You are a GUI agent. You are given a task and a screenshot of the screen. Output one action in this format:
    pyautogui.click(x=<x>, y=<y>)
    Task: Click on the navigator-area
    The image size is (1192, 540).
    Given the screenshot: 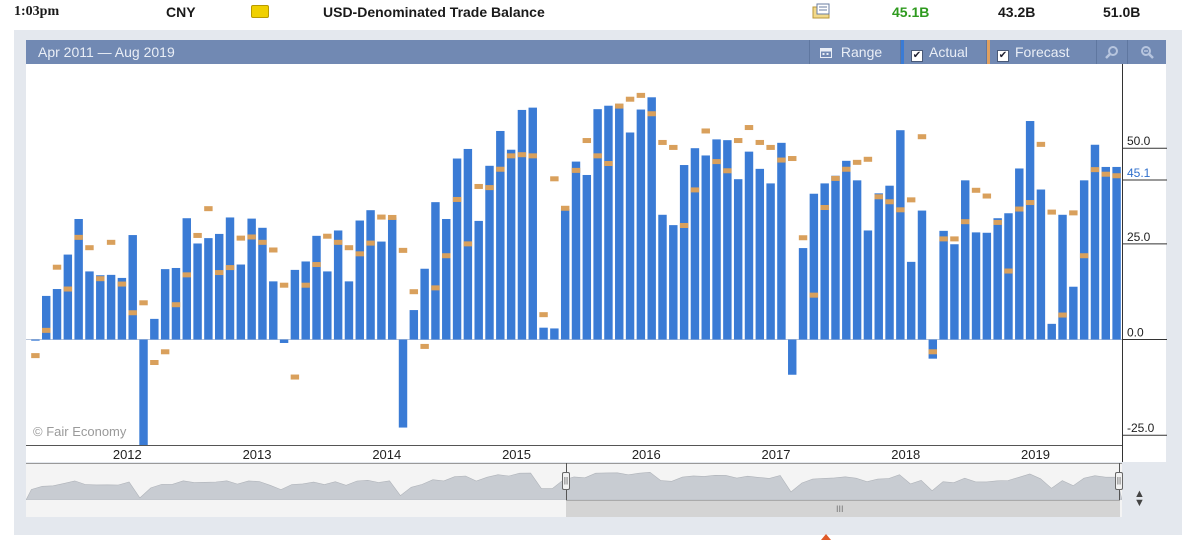 What is the action you would take?
    pyautogui.click(x=574, y=486)
    